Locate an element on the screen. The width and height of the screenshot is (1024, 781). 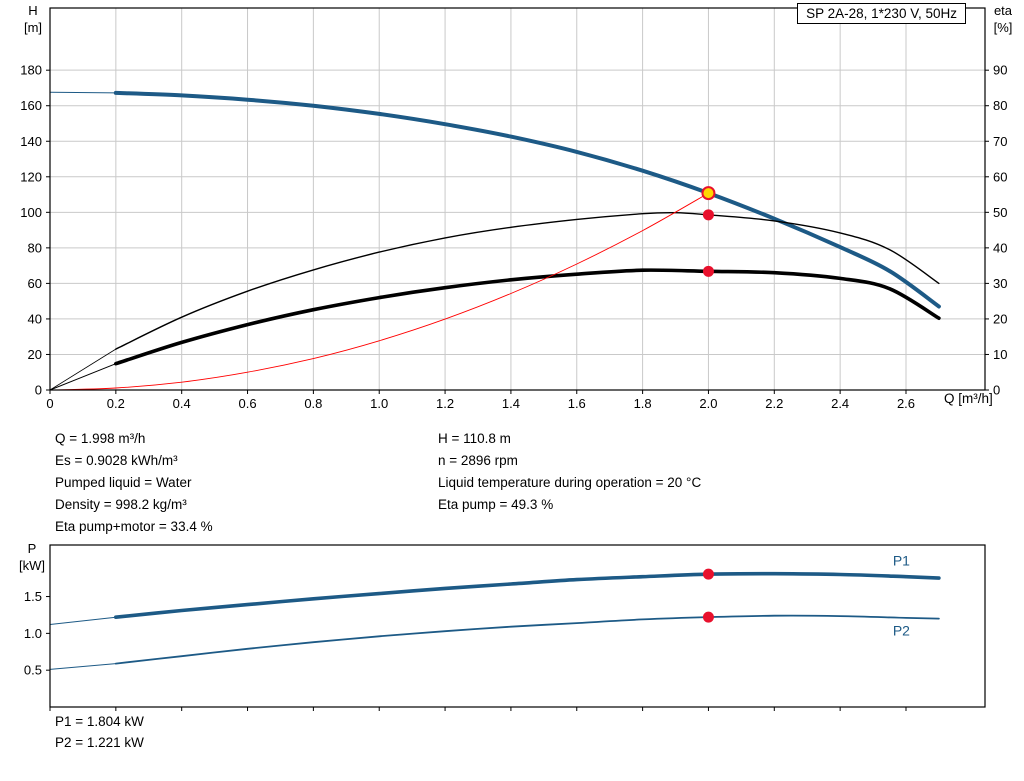
power-chart-axes: 0.5 1.0 1.5 is located at coordinates (465, 650).